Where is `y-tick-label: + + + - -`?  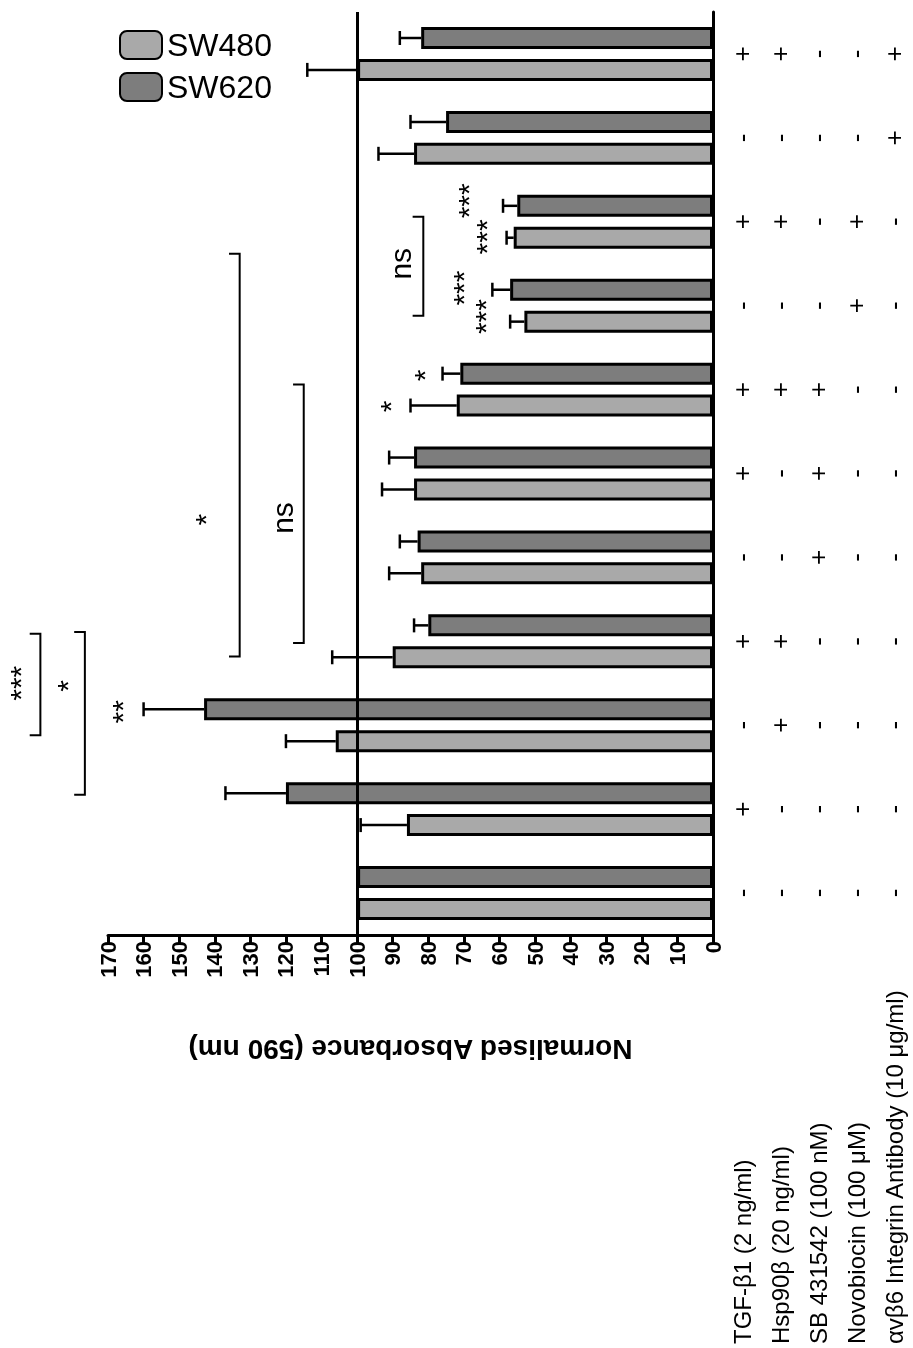 y-tick-label: + + + - - is located at coordinates (818, 390).